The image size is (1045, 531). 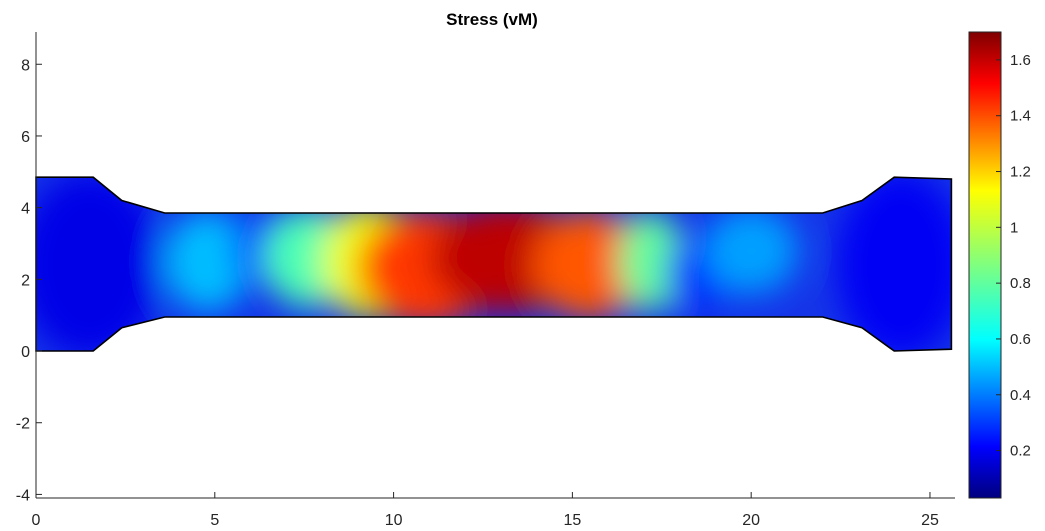 I want to click on chart-title: Stress (vM), so click(x=492, y=19).